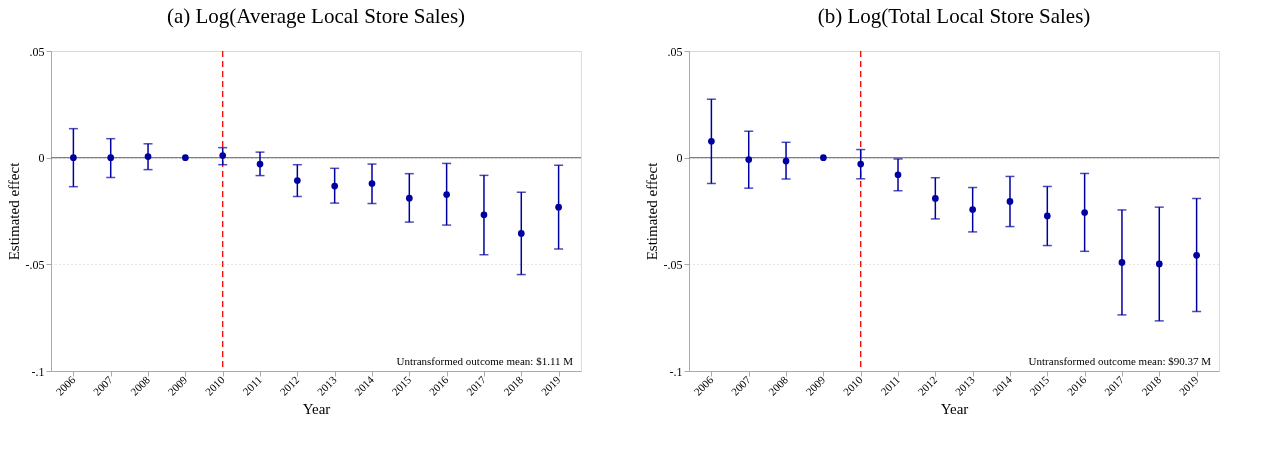 This screenshot has width=1286, height=461. Describe the element at coordinates (1120, 361) in the screenshot. I see `annotation: Untransformed outcome mean: $90.37 M` at that location.